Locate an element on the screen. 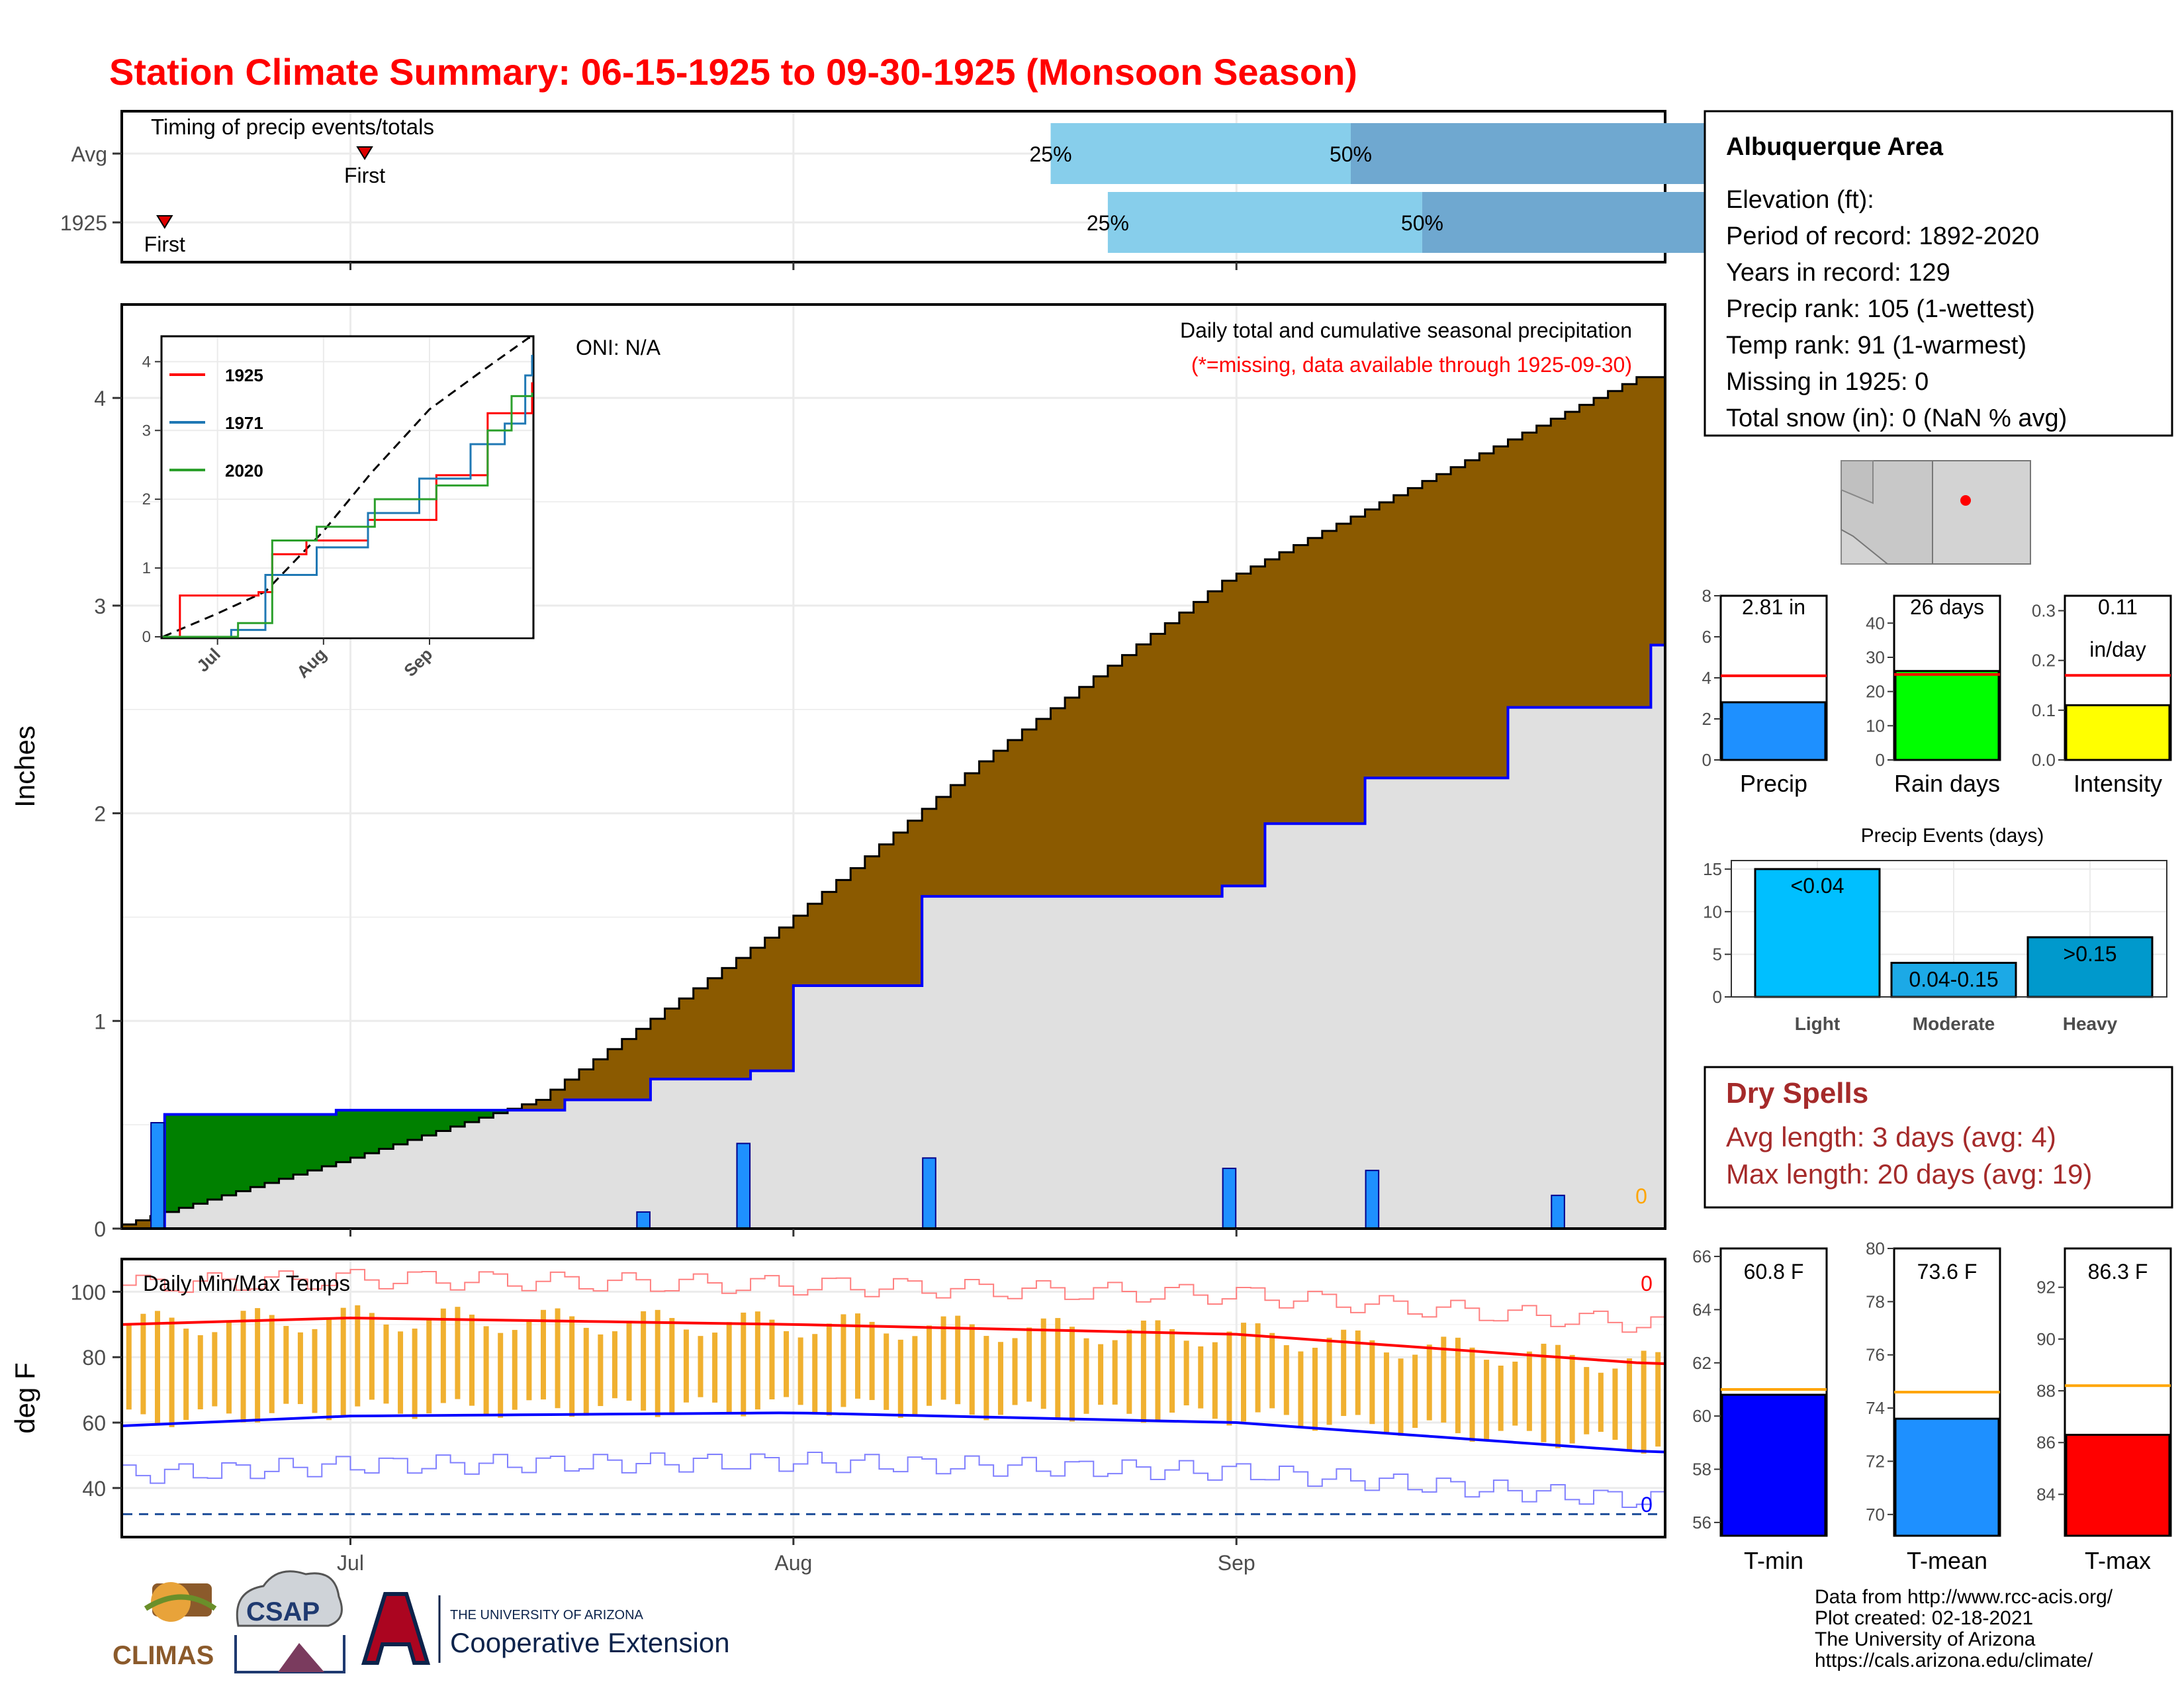 The width and height of the screenshot is (2184, 1688). temp-summary-y-tick-label: 76 is located at coordinates (1875, 1355).